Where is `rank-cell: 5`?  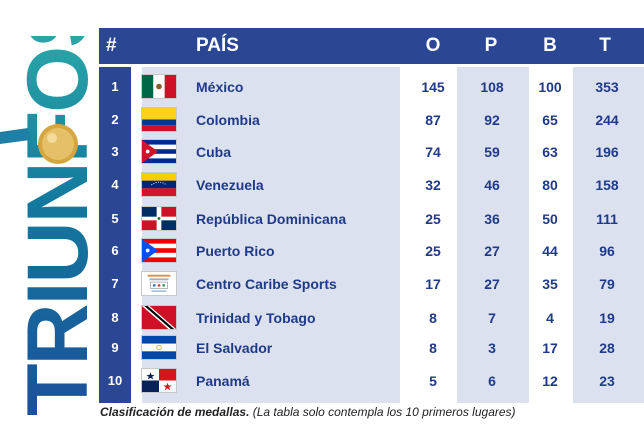
rank-cell: 5 is located at coordinates (115, 218).